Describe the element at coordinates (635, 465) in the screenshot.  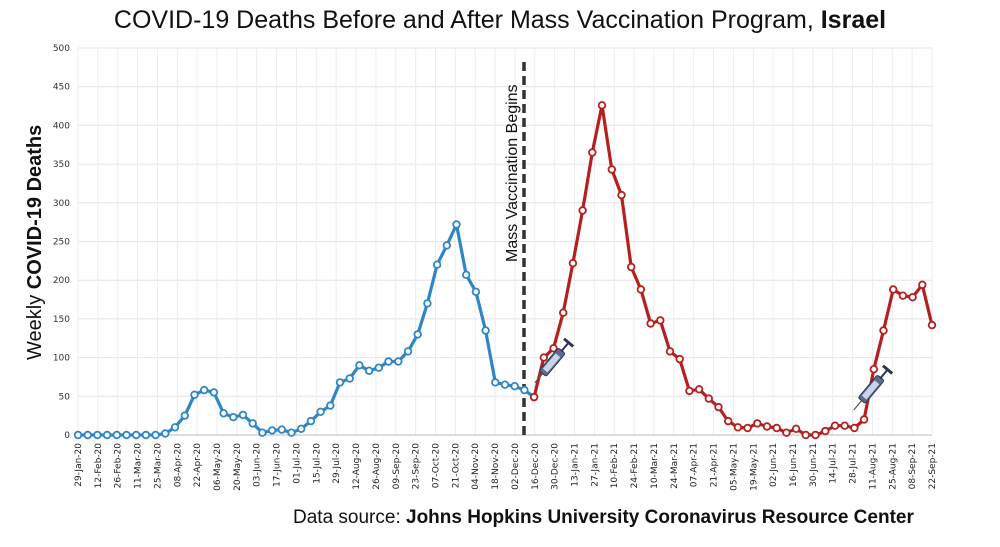
I see `x-tick-label: 24-Feb-21` at that location.